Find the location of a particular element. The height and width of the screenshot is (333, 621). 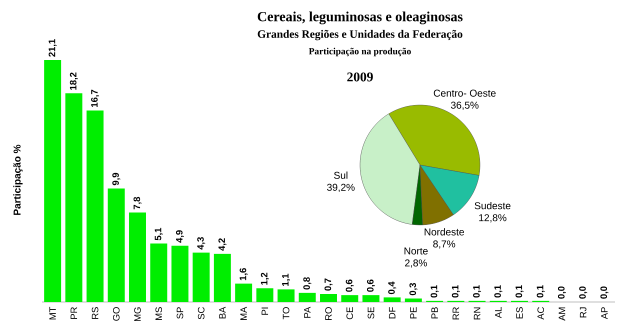

x-tick-label: CE is located at coordinates (350, 313).